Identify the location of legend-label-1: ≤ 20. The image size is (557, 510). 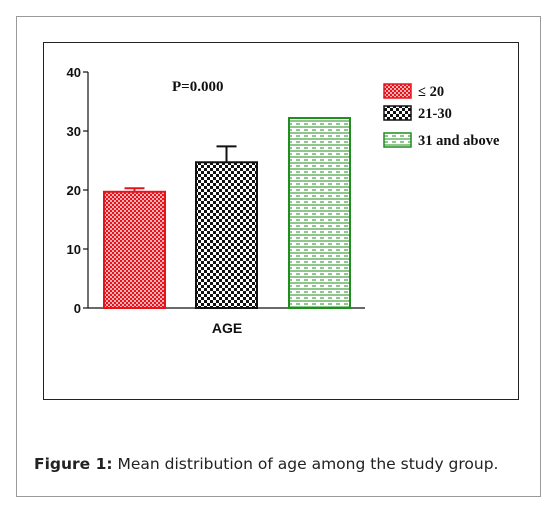
(431, 92).